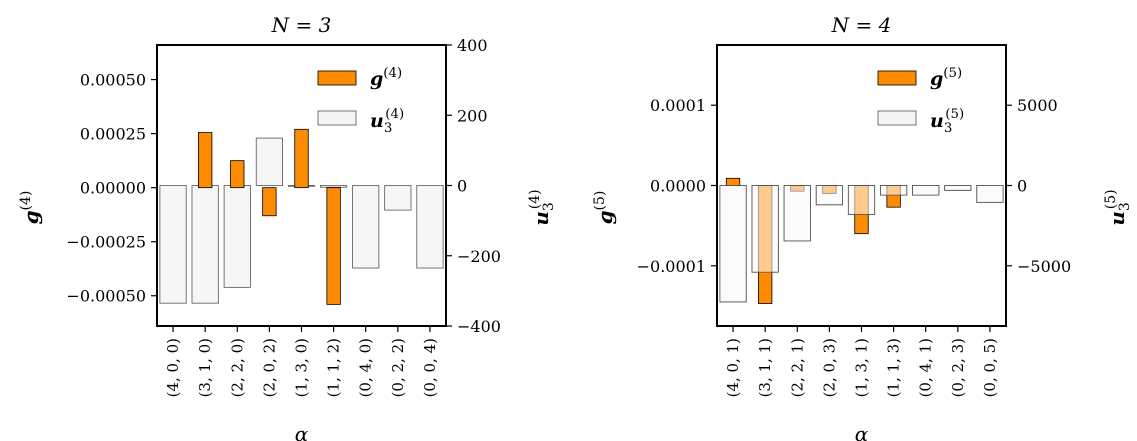 Image resolution: width=1137 pixels, height=441 pixels. Describe the element at coordinates (387, 121) in the screenshot. I see `legend-label-u: u3(4)` at that location.